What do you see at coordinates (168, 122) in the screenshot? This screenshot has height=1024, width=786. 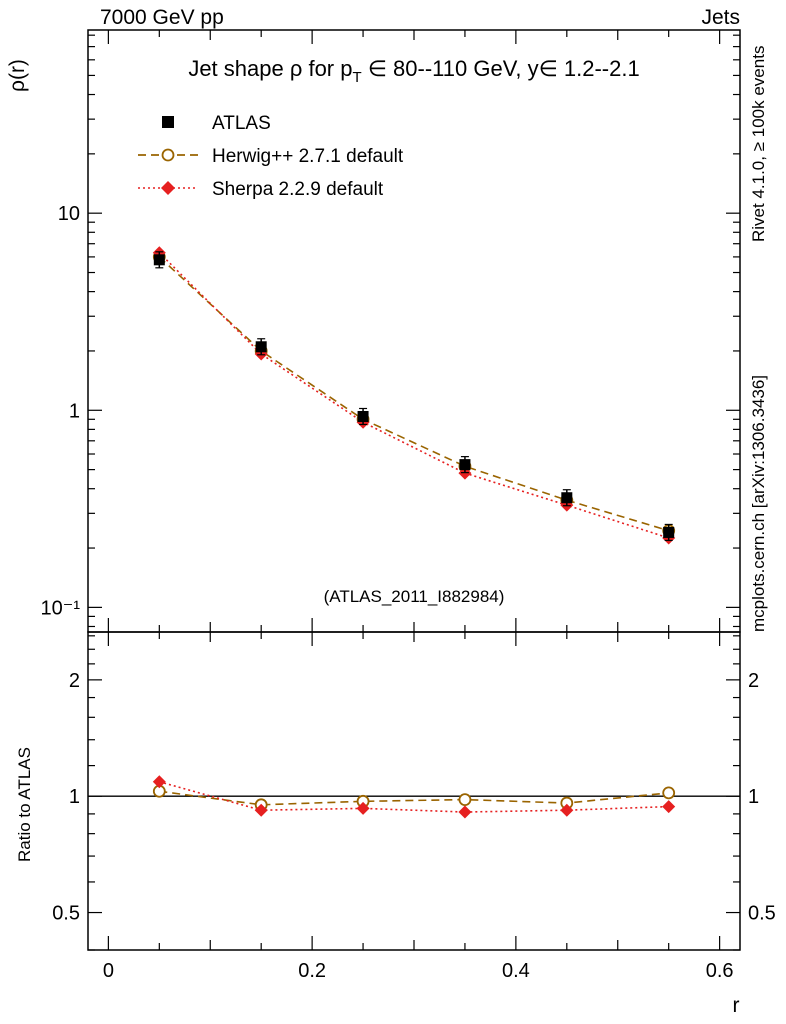 I see `legend-marker-atlas` at bounding box center [168, 122].